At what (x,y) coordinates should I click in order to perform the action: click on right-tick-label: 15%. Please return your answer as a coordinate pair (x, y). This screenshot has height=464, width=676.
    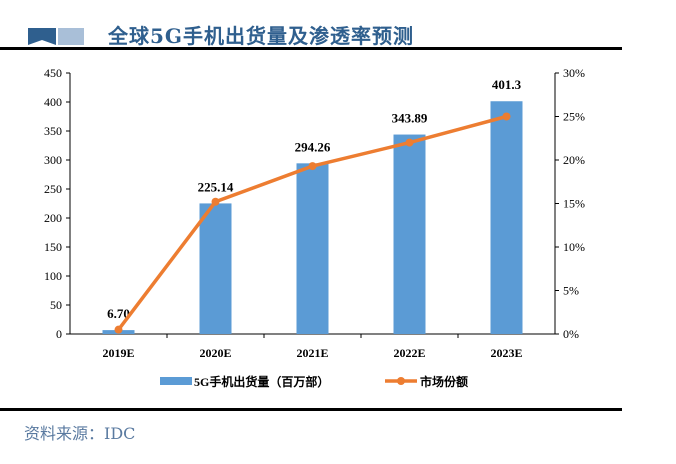
    Looking at the image, I should click on (574, 204).